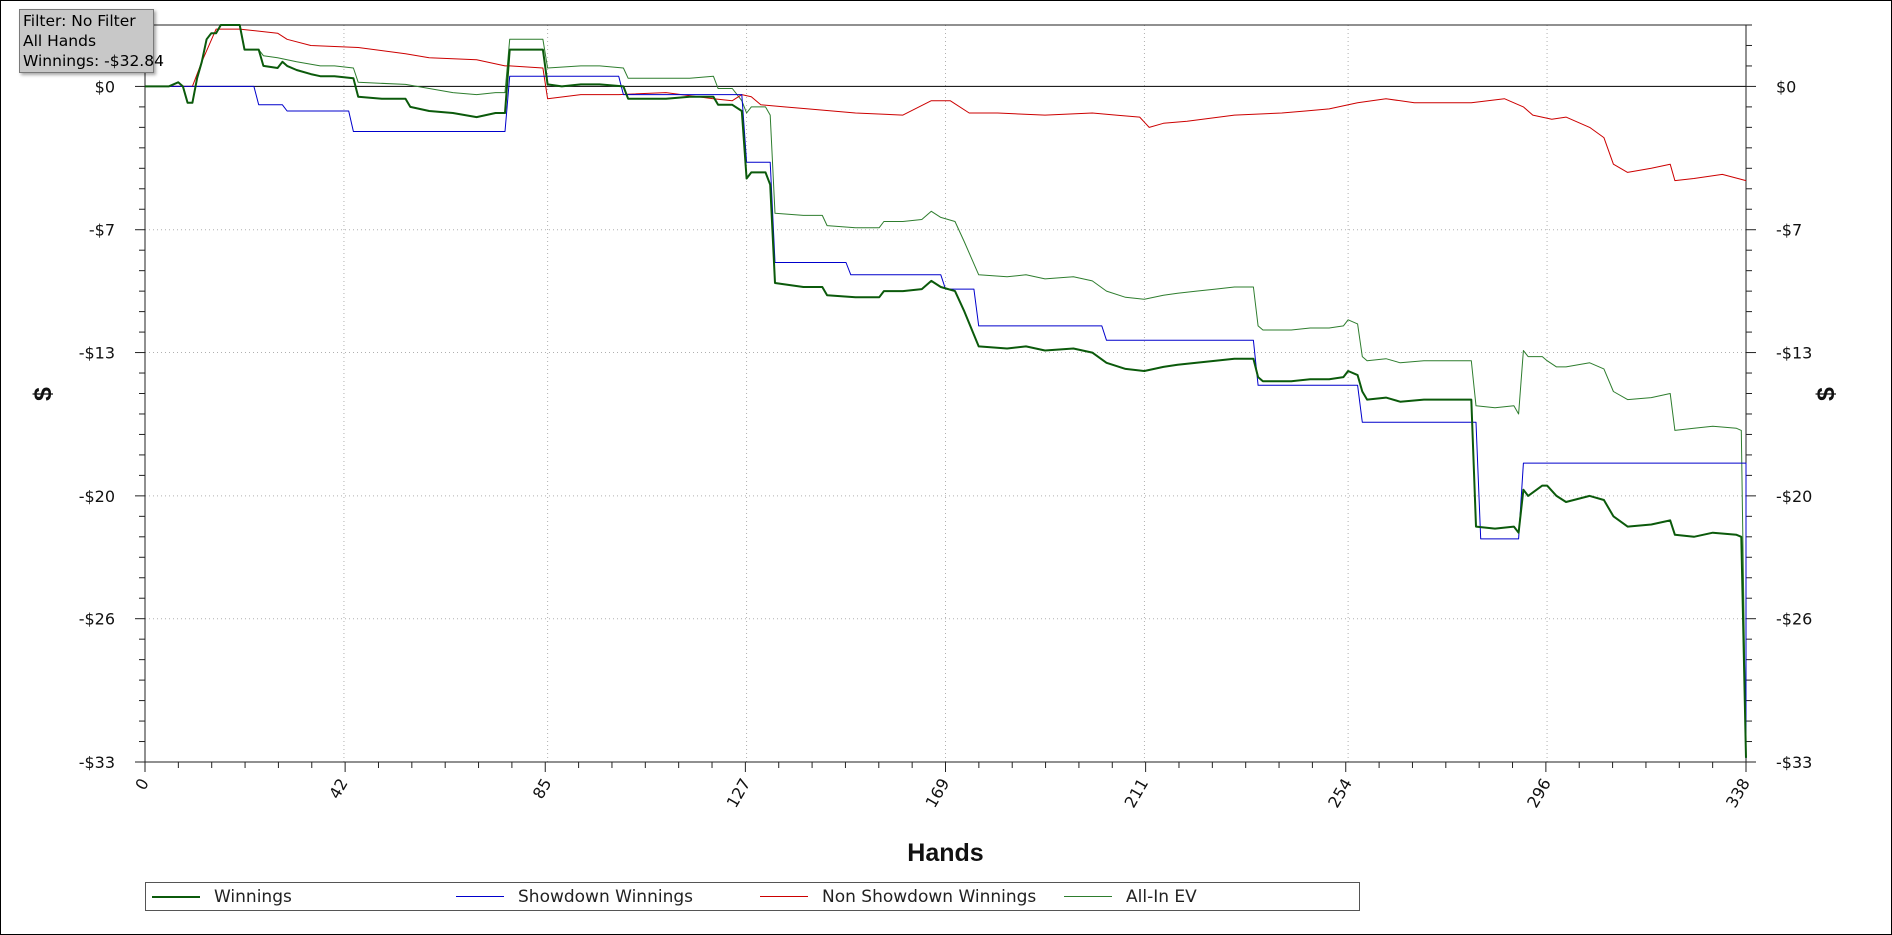 The width and height of the screenshot is (1892, 935). Describe the element at coordinates (1786, 86) in the screenshot. I see `y-tick-label-right: $0` at that location.